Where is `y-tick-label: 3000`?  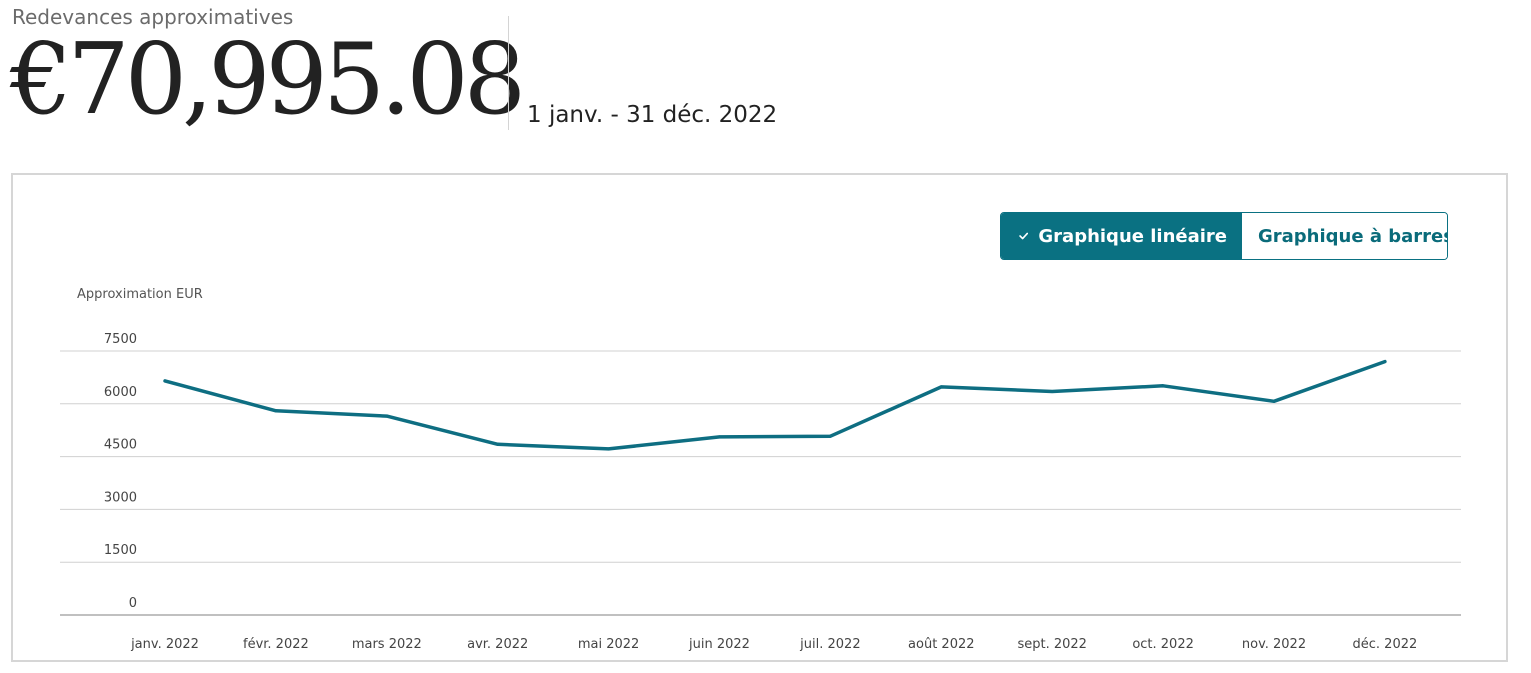
y-tick-label: 3000 is located at coordinates (120, 497).